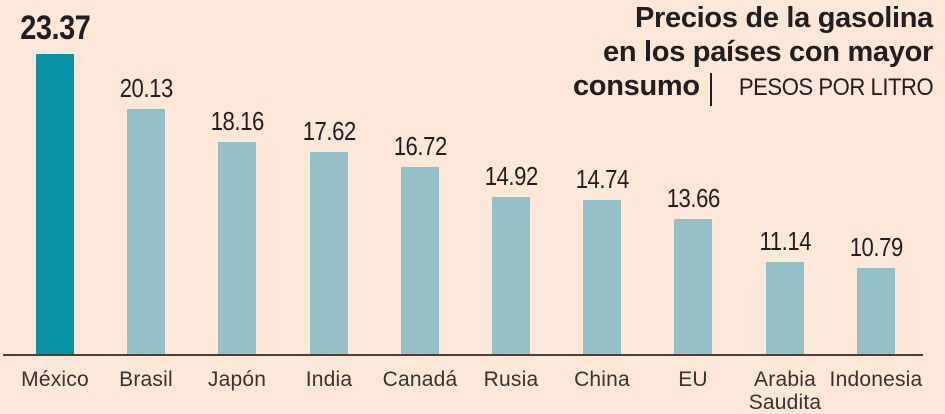 This screenshot has width=945, height=414. I want to click on bar-column: 16.72 Canadá, so click(420, 261).